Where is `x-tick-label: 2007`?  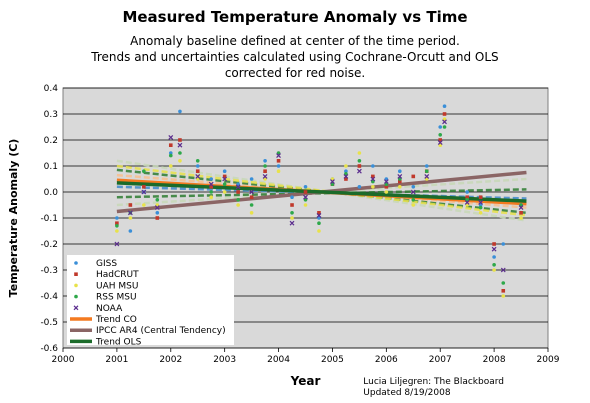 x-tick-label: 2007 is located at coordinates (440, 360).